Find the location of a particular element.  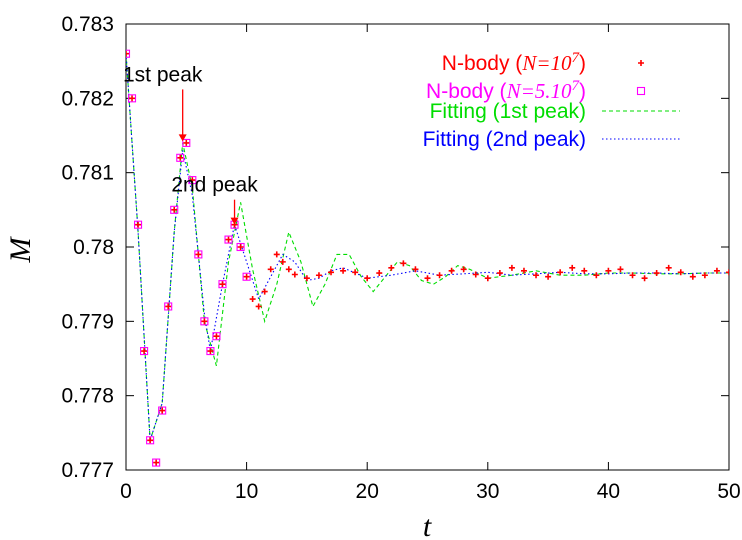

legend-entry-label: N-body (N=107) is located at coordinates (514, 62).